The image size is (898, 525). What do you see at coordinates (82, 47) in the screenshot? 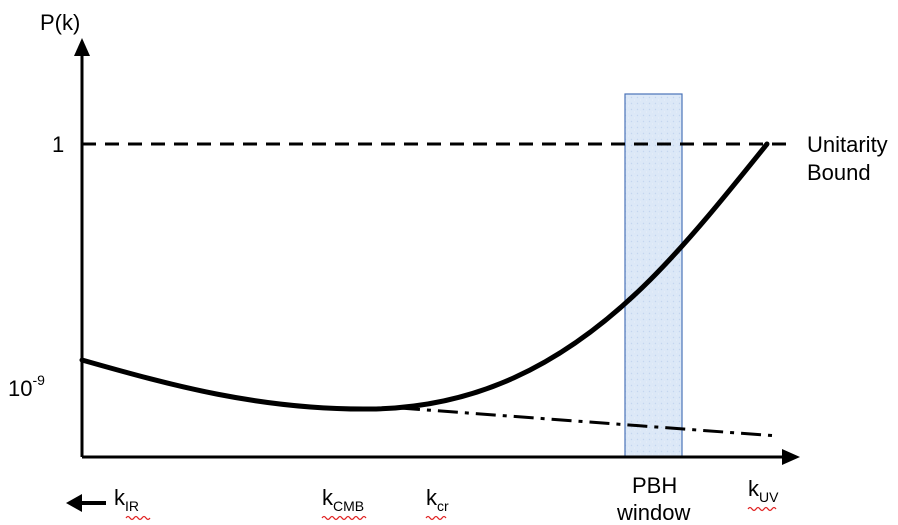
I see `y-axis-arrowhead` at bounding box center [82, 47].